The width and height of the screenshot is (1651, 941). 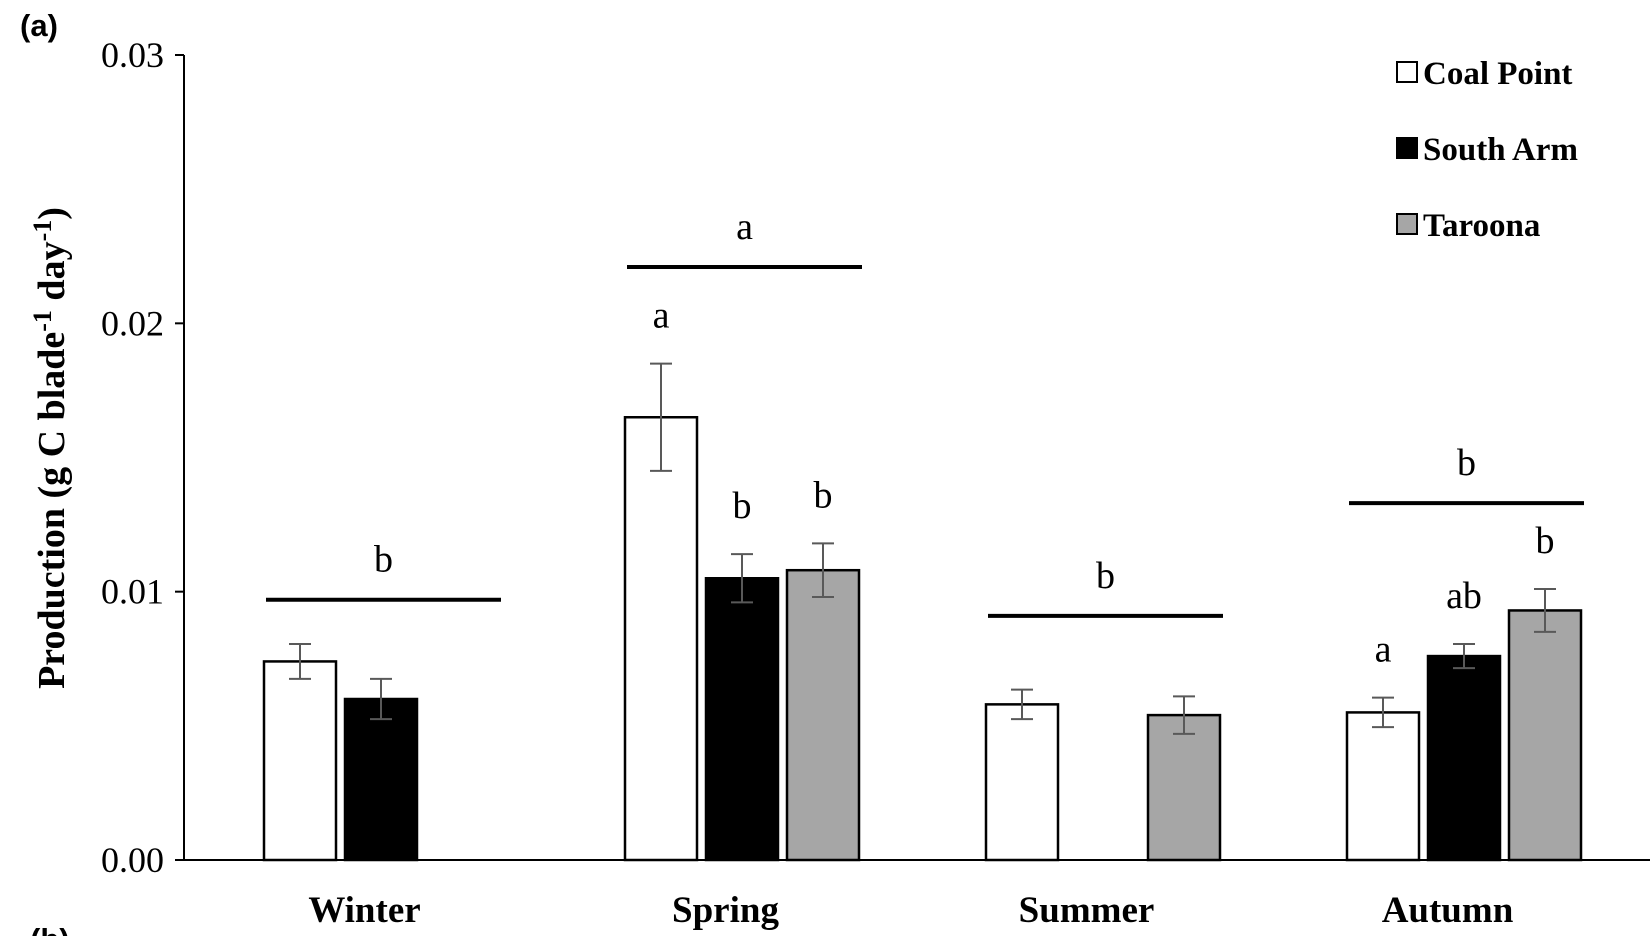 What do you see at coordinates (1497, 74) in the screenshot?
I see `legend-label: Coal Point` at bounding box center [1497, 74].